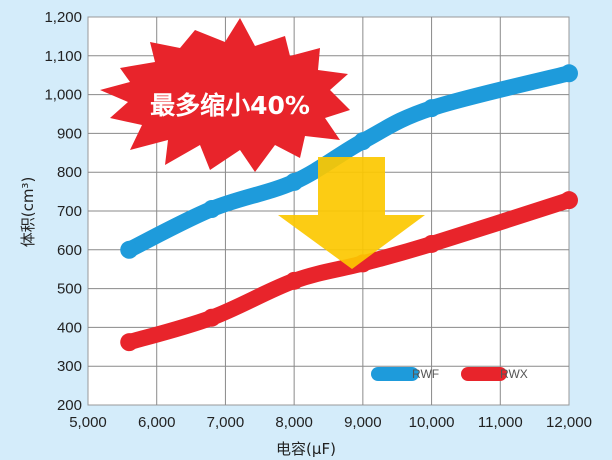 The height and width of the screenshot is (460, 612). What do you see at coordinates (432, 422) in the screenshot?
I see `x-tick-label: 10,000` at bounding box center [432, 422].